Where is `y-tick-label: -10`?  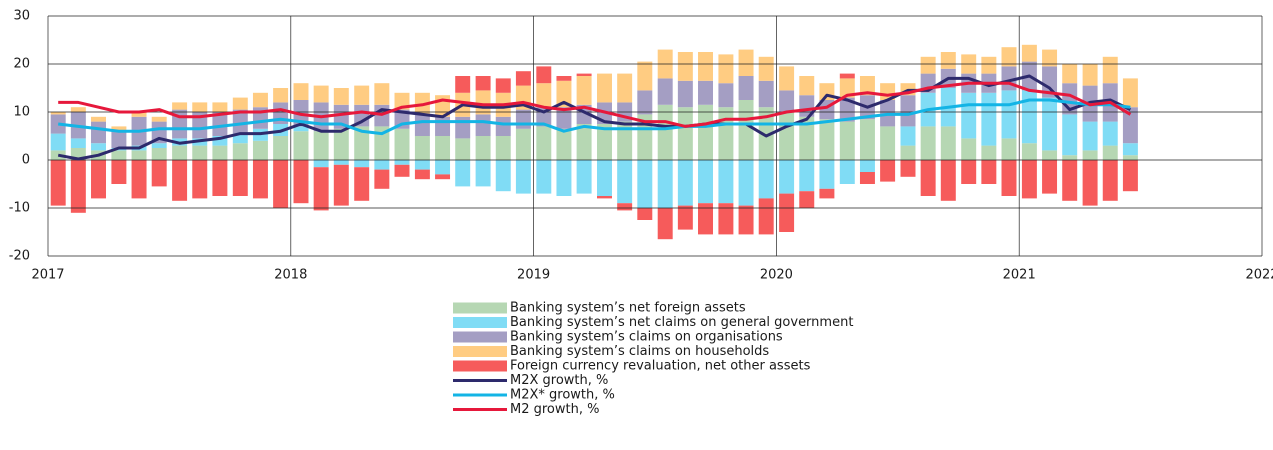
y-tick-label: -10 is located at coordinates (19, 208).